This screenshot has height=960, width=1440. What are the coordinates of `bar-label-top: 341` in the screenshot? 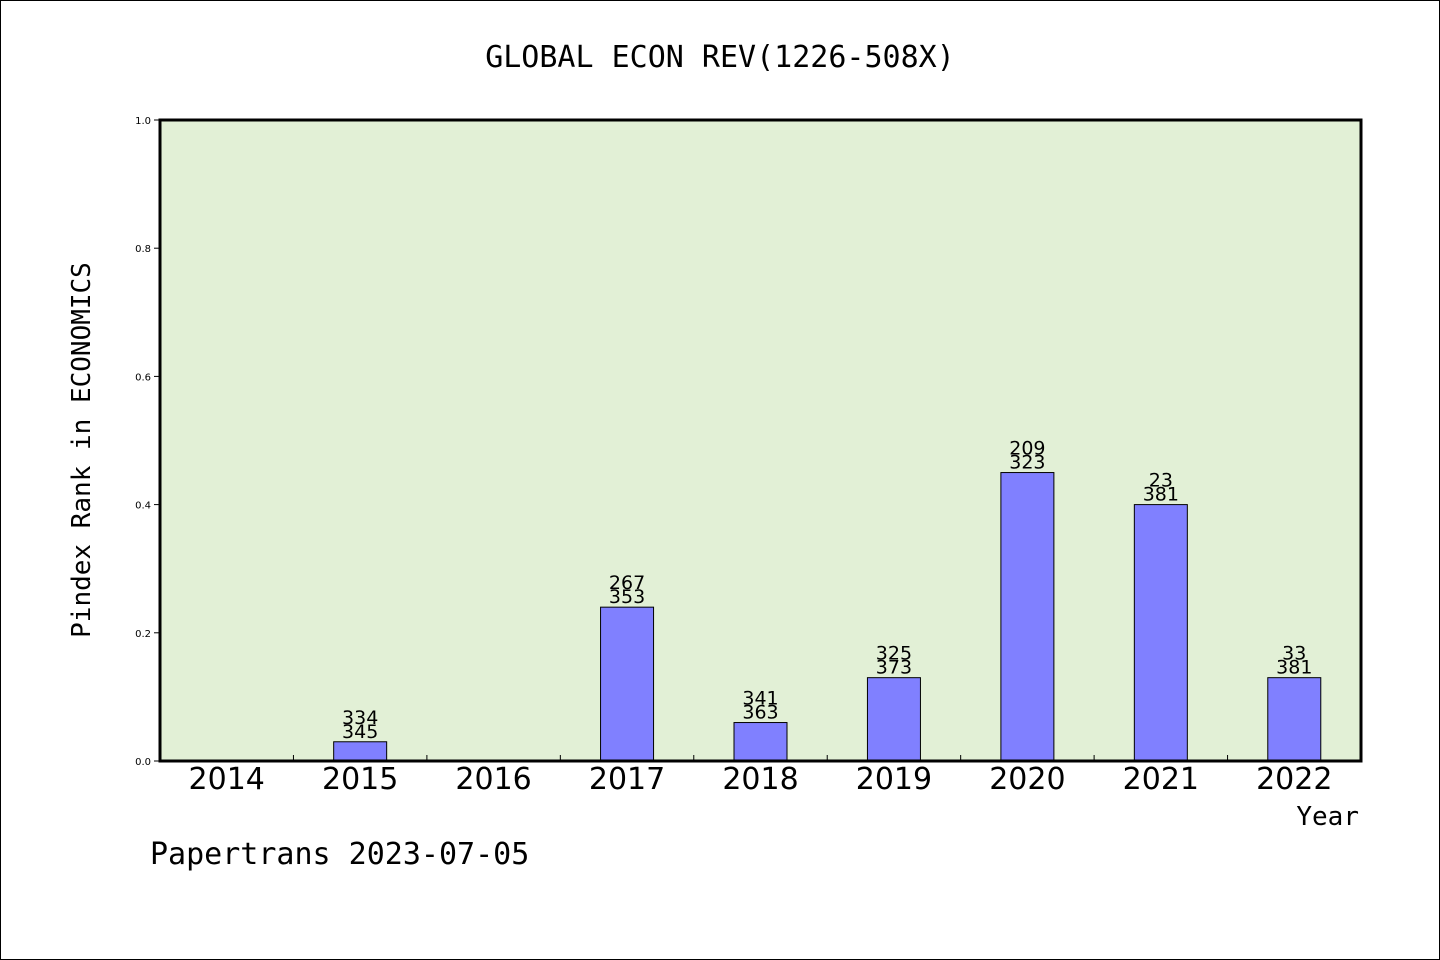 It's located at (760, 699).